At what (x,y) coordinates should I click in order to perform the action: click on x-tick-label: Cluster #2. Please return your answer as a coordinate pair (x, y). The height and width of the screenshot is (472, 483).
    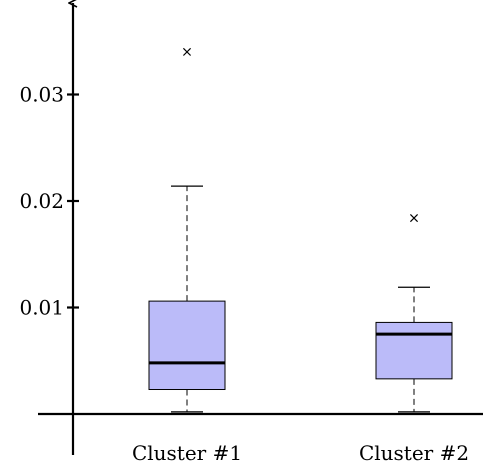
    Looking at the image, I should click on (414, 453).